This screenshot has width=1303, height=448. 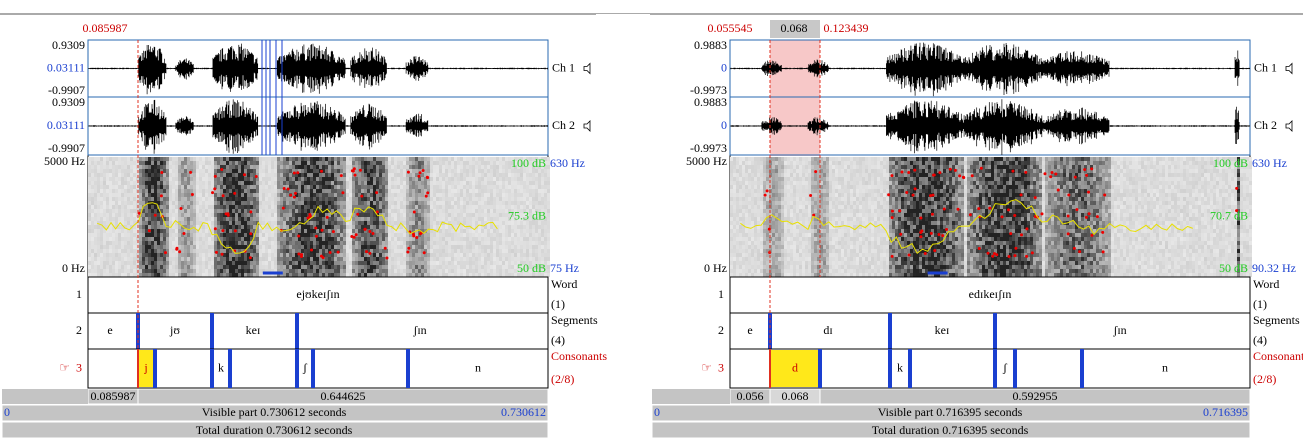 I want to click on interval-label: n, so click(x=478, y=367).